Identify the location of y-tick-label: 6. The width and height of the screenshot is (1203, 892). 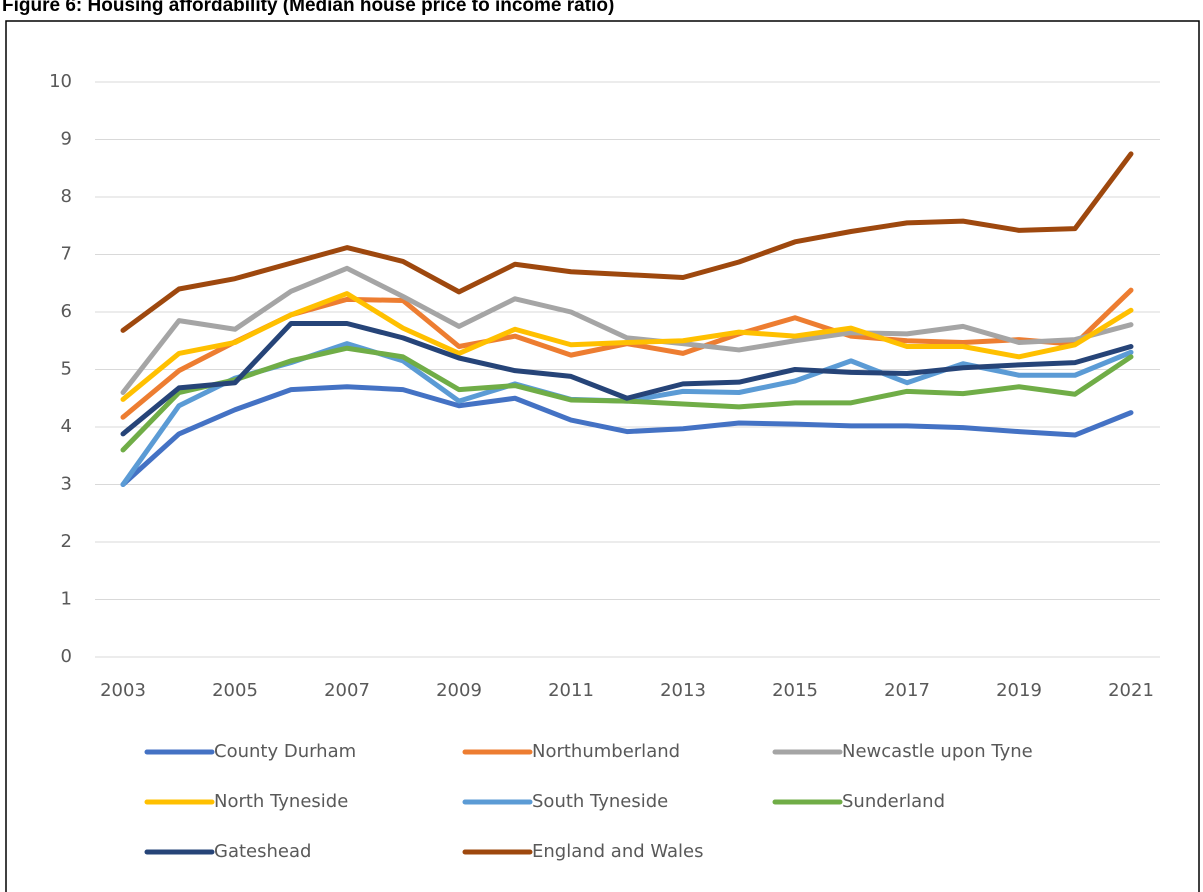
(66, 311).